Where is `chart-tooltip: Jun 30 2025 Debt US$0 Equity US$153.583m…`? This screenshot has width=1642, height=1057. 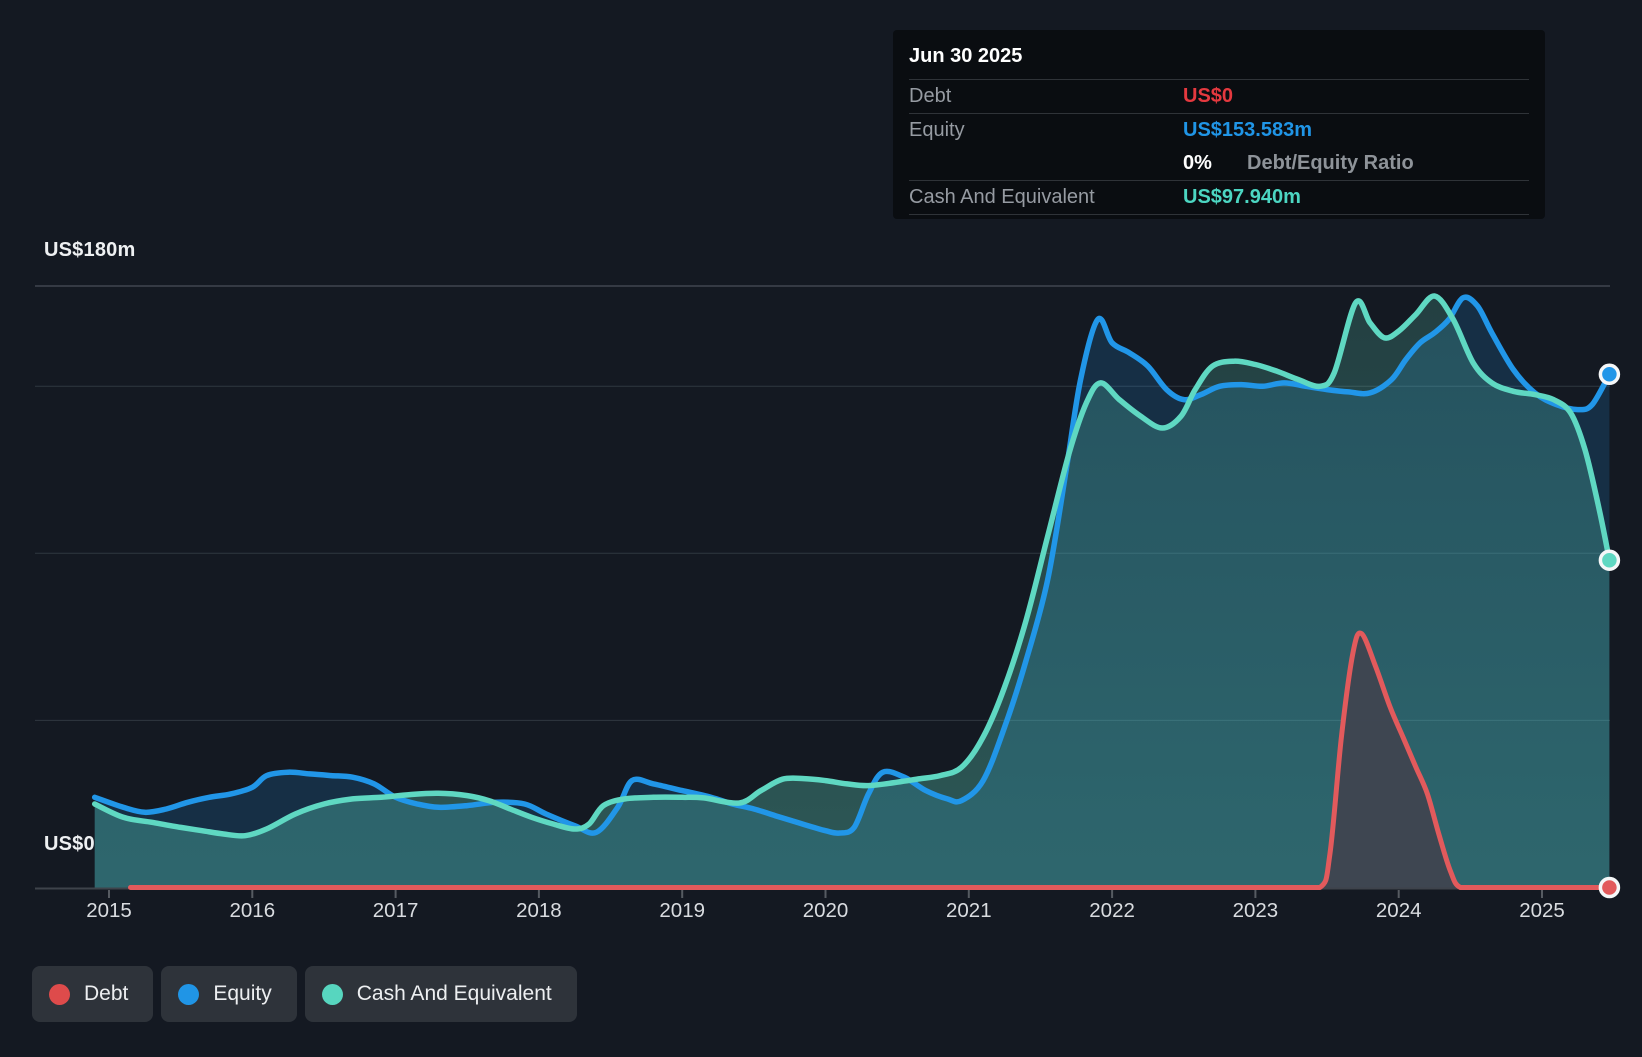
chart-tooltip: Jun 30 2025 Debt US$0 Equity US$153.583m… is located at coordinates (1219, 124).